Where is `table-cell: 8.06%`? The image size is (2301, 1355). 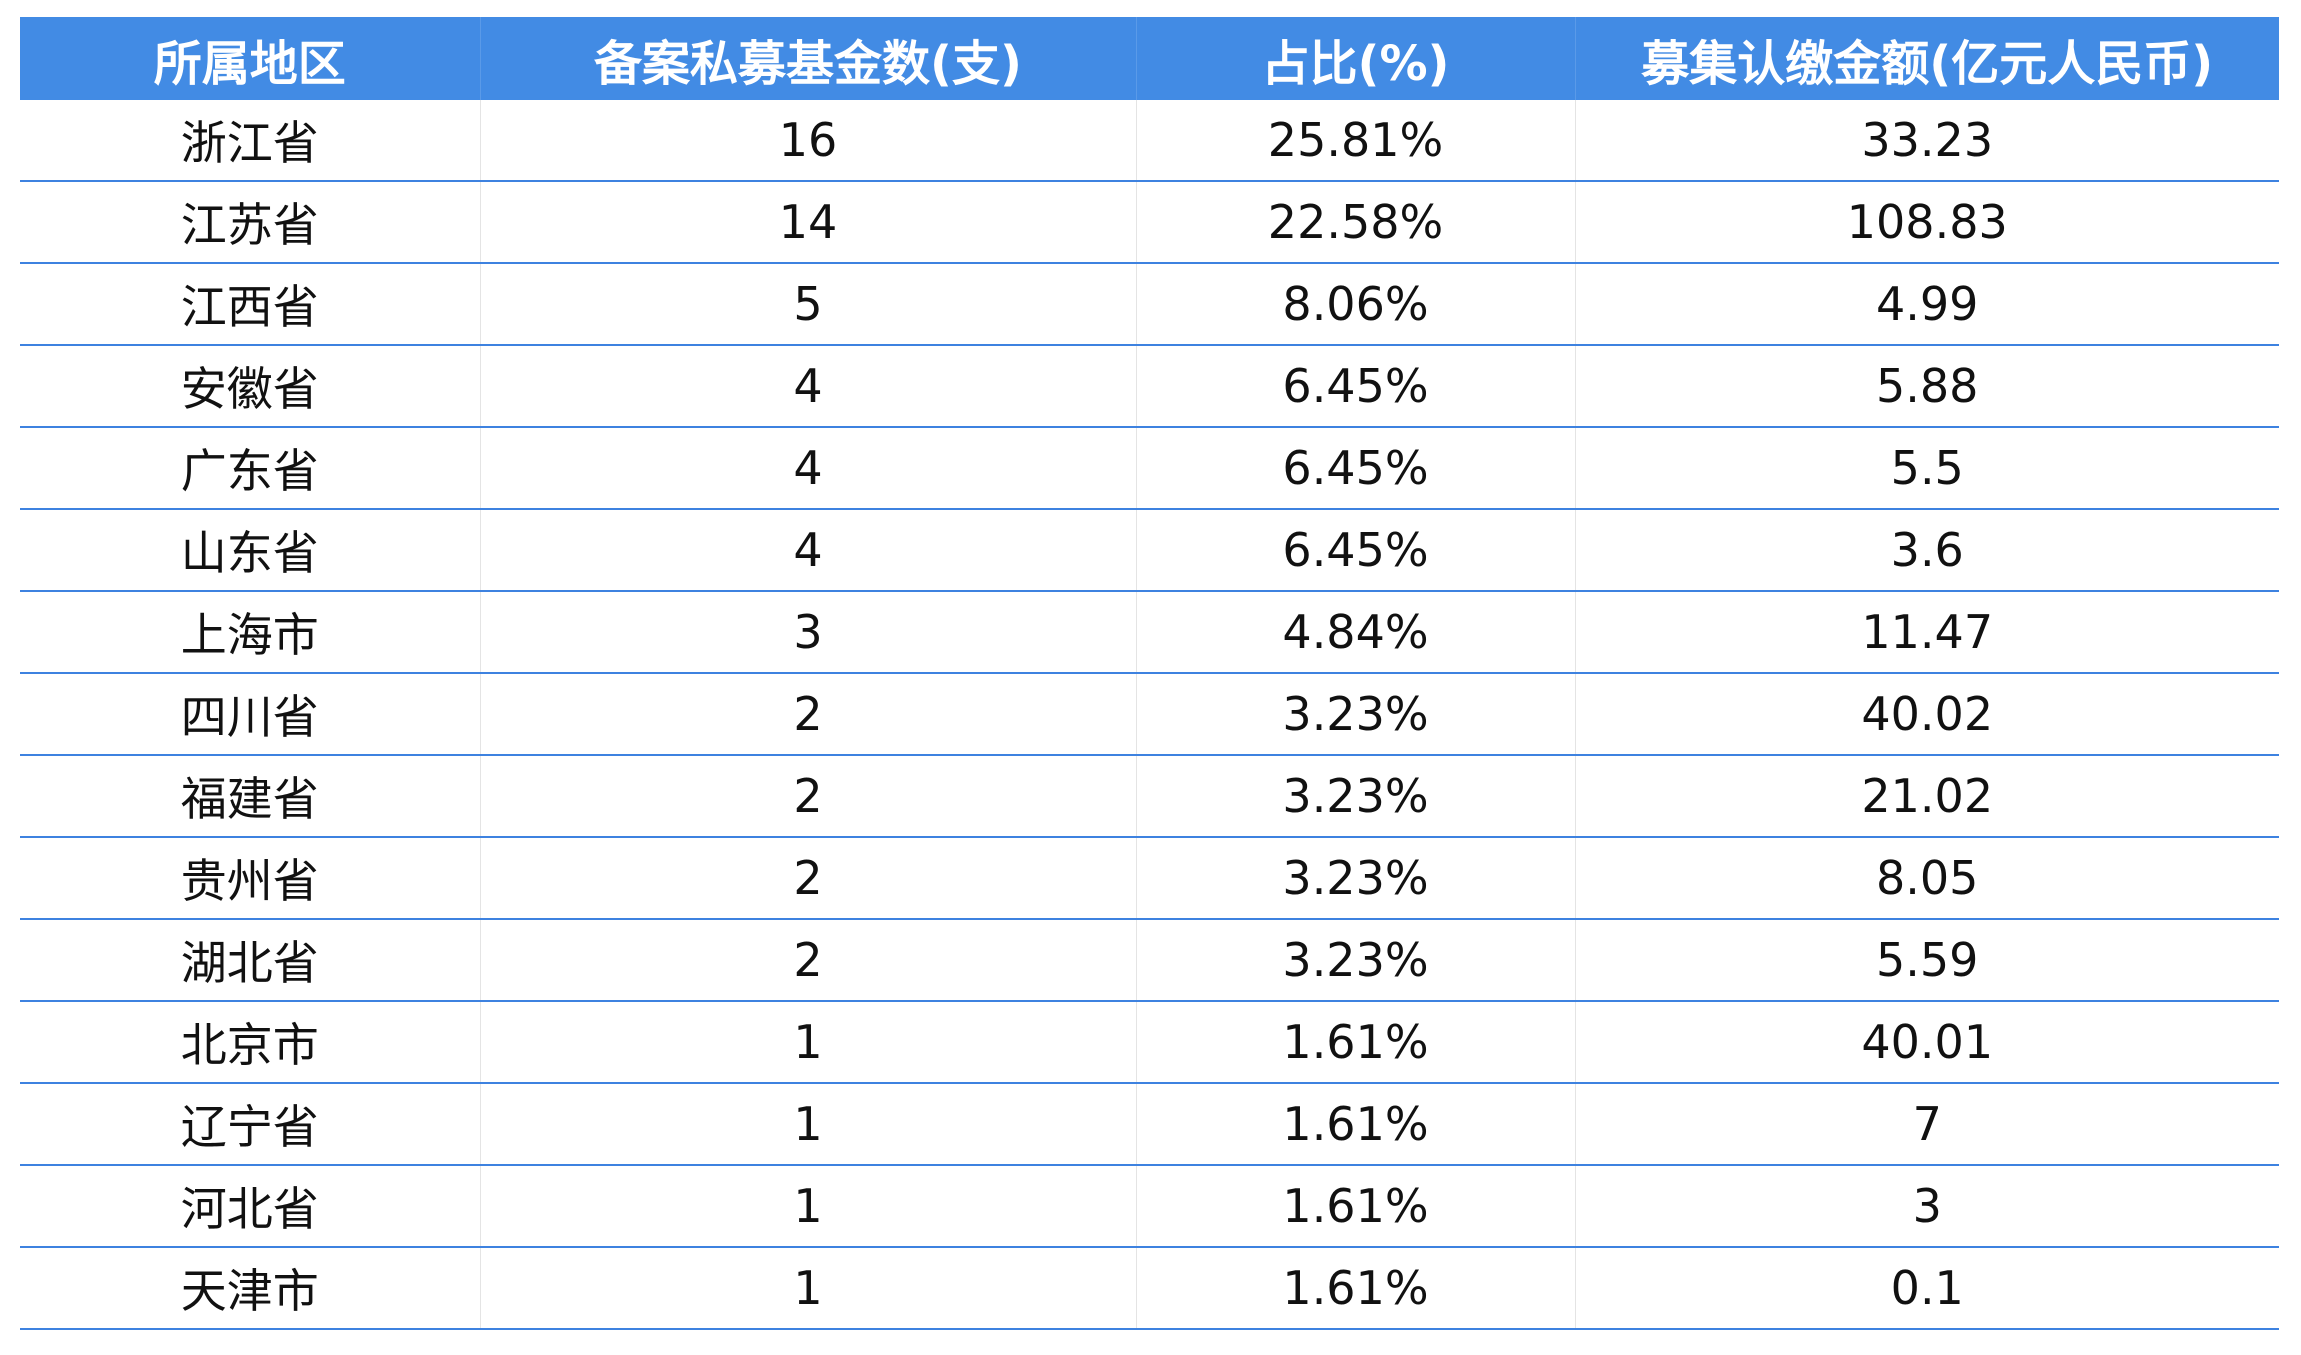
table-cell: 8.06% is located at coordinates (1356, 304).